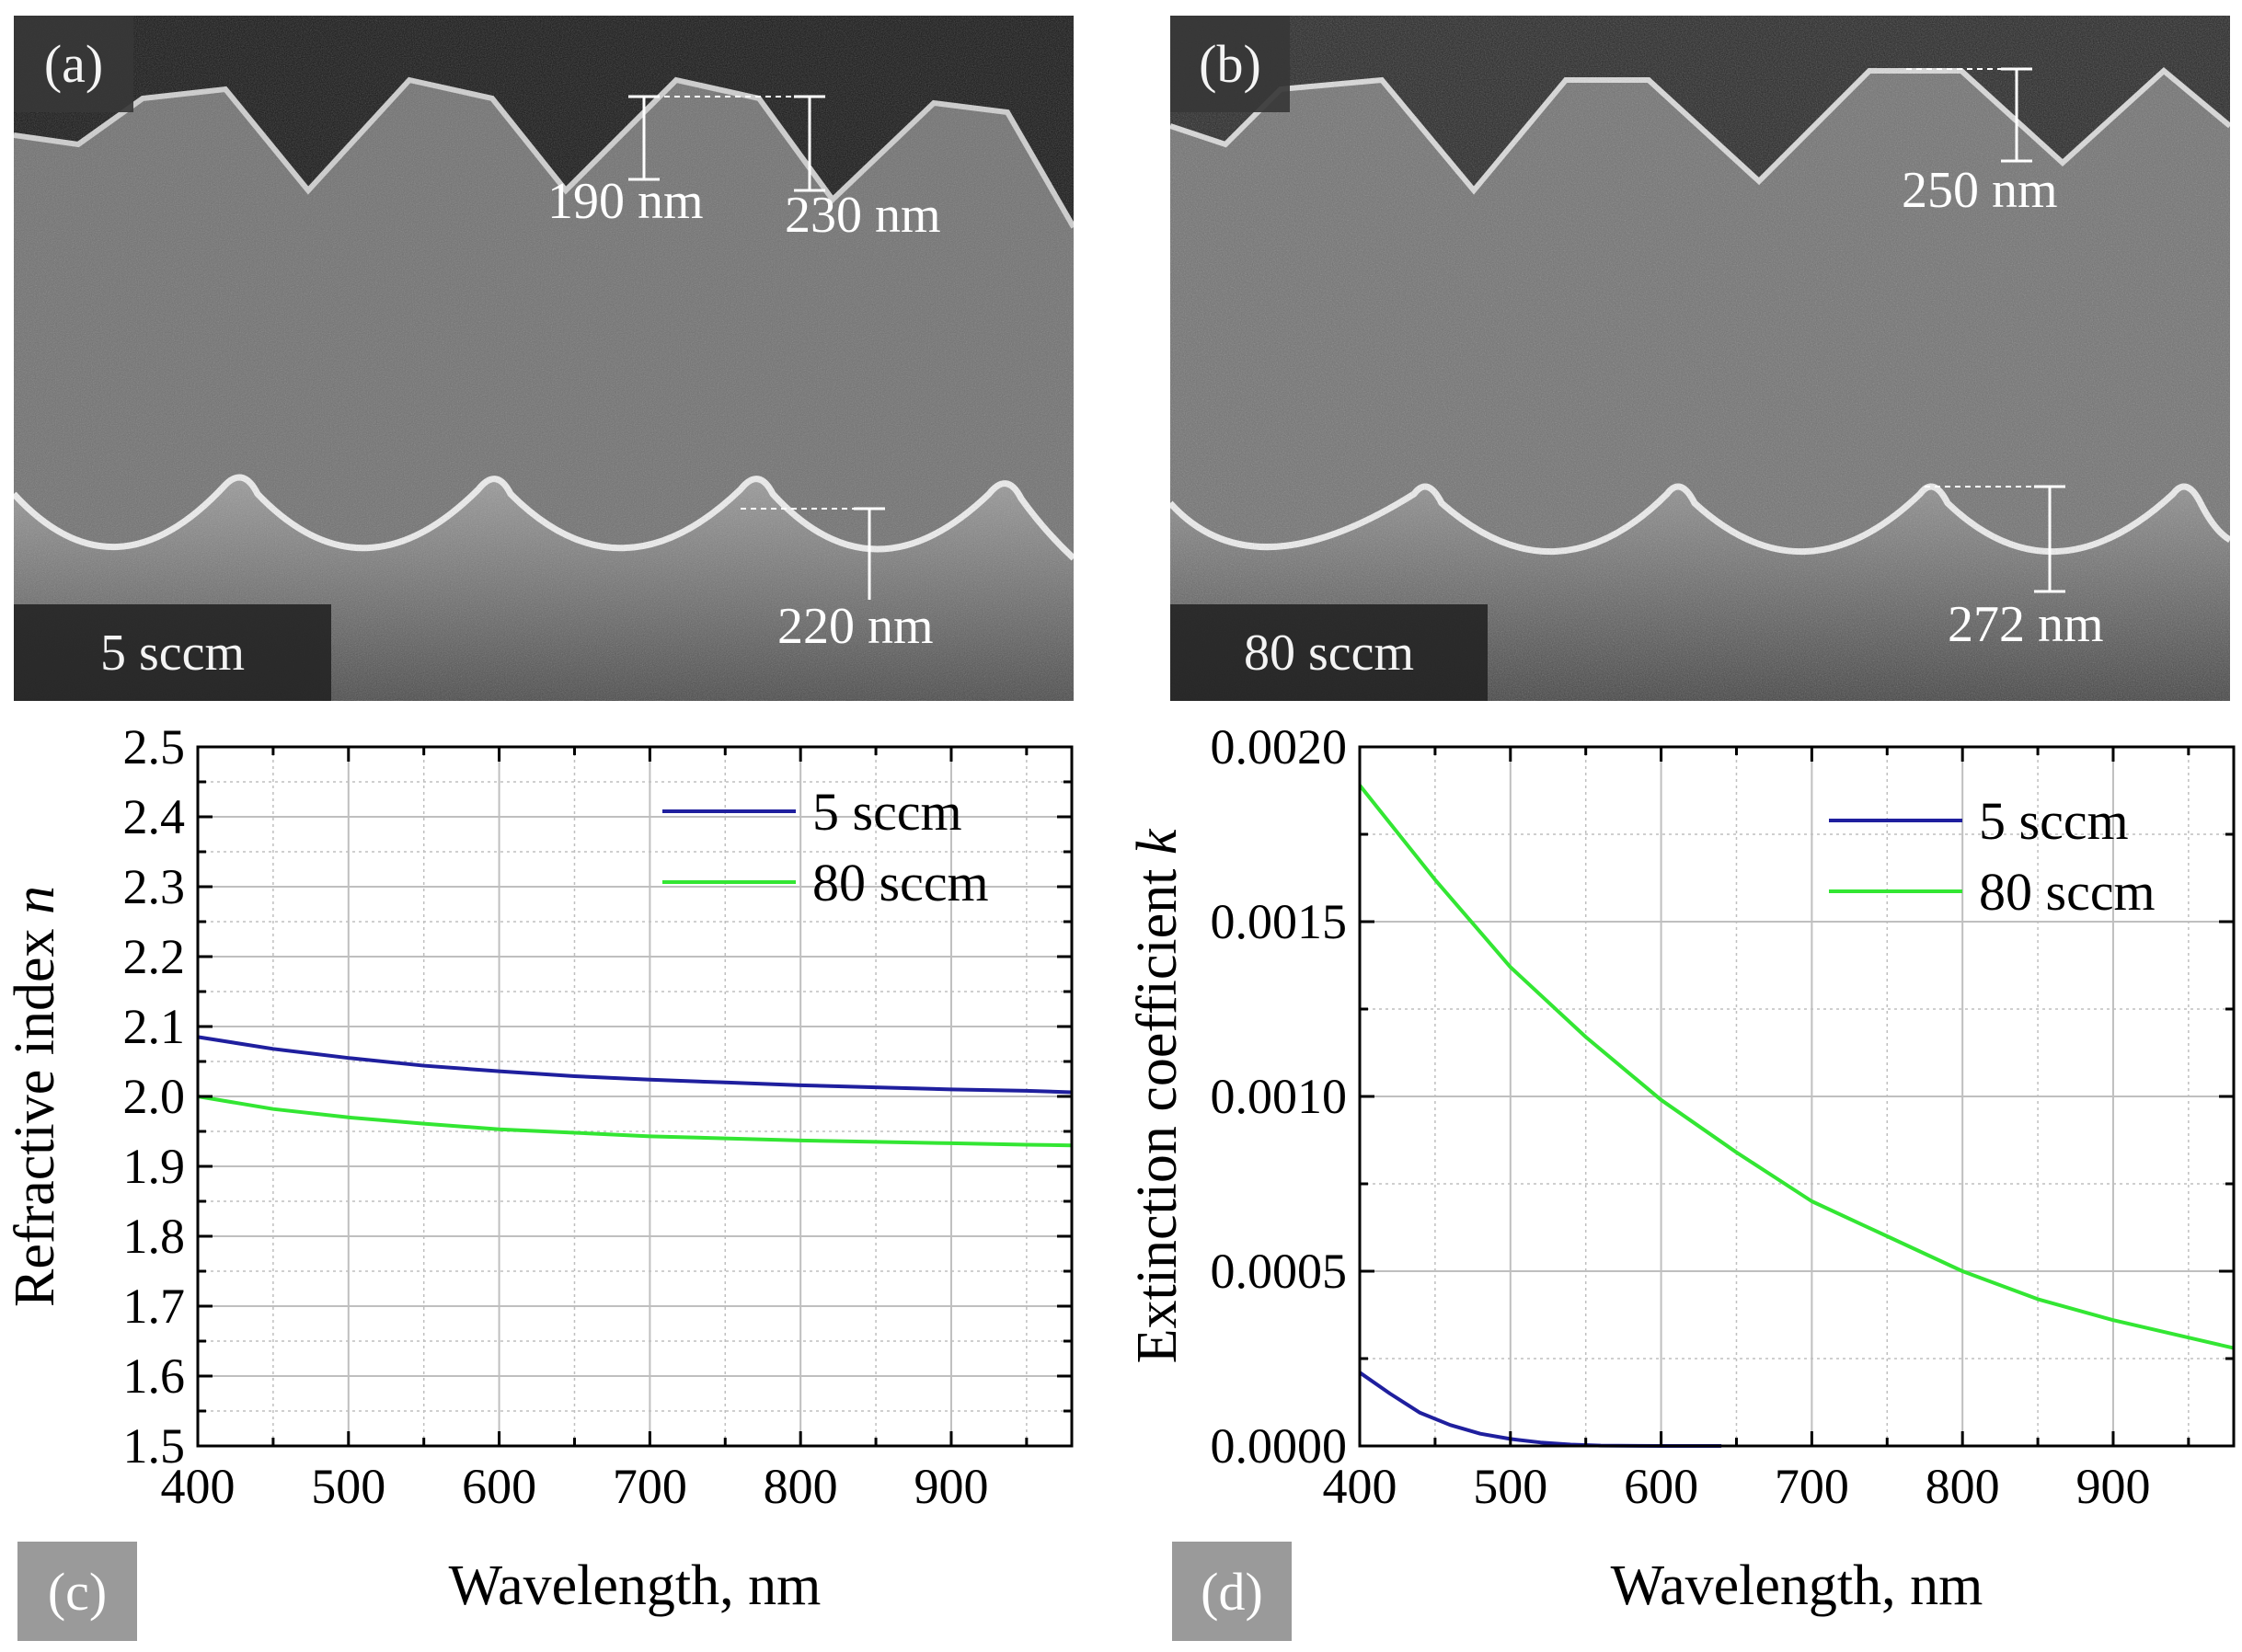  I want to click on measurement-272nm: 272 nm, so click(2026, 624).